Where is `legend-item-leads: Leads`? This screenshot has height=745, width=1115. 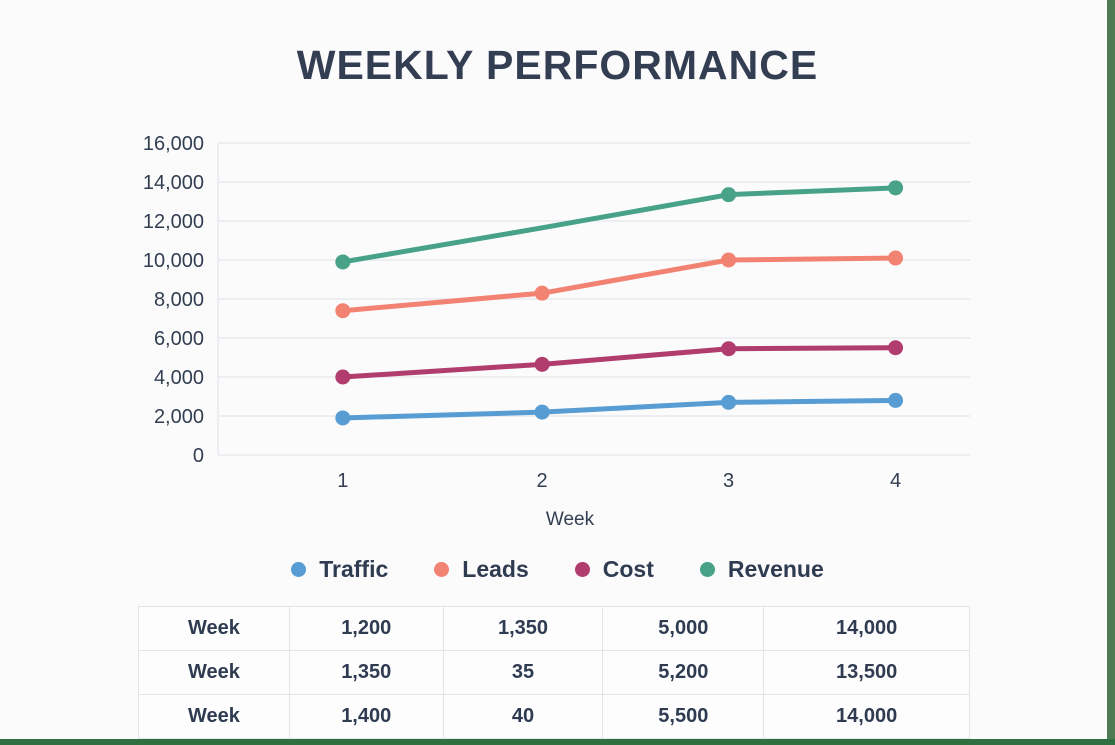
legend-item-leads: Leads is located at coordinates (481, 569).